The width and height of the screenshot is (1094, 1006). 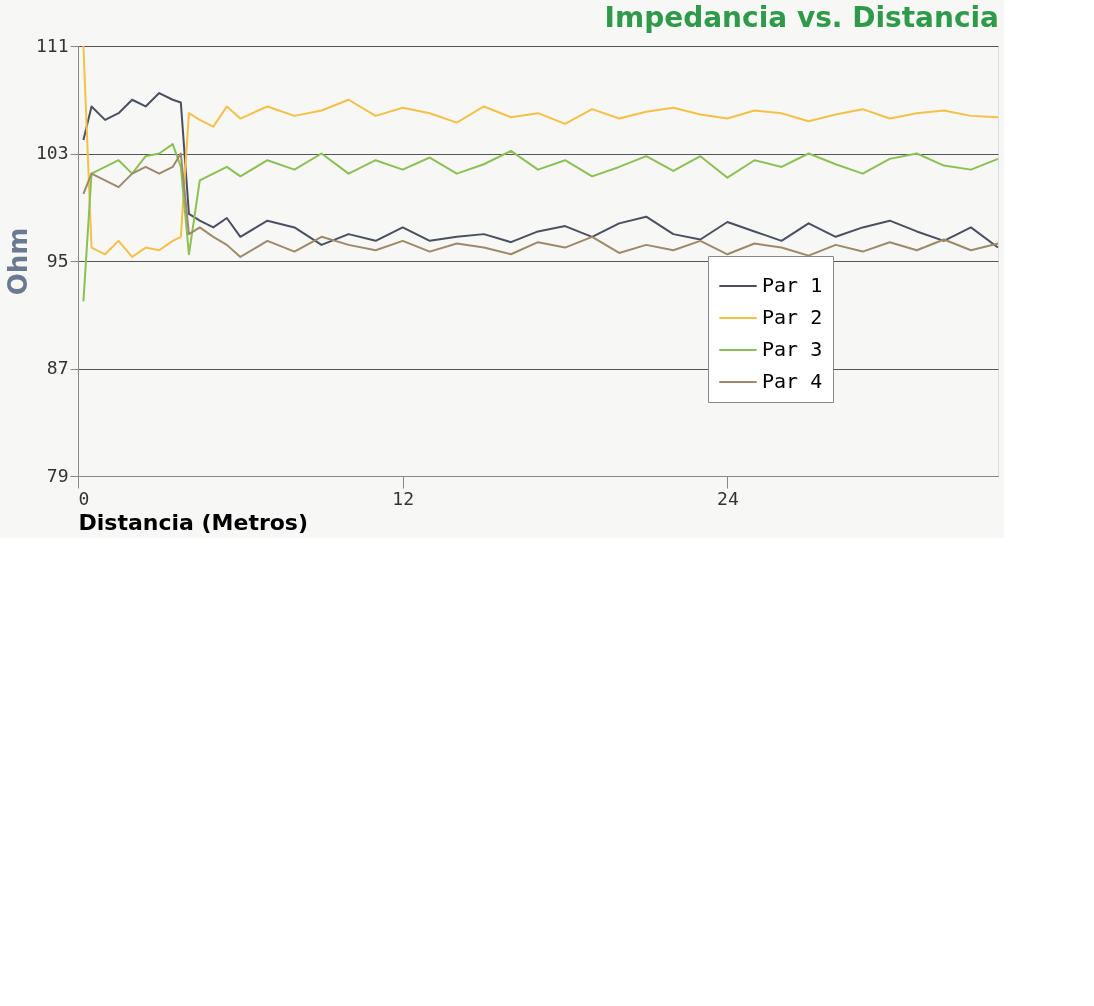 I want to click on legend-label: Par 1, so click(x=792, y=285).